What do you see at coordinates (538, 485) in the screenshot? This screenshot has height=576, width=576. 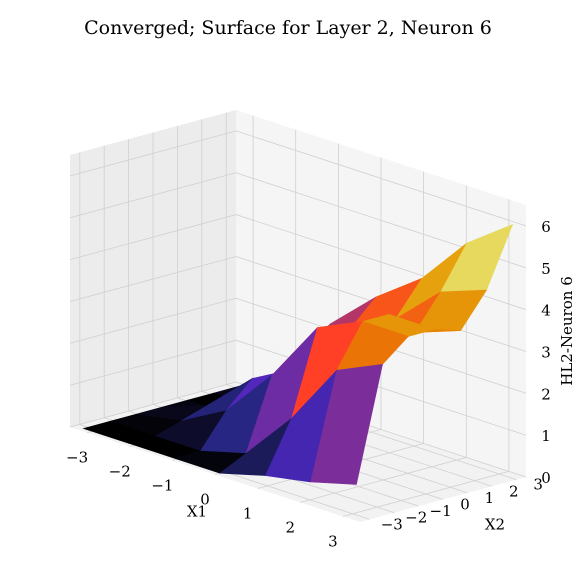 I see `y-tick-label: 3` at bounding box center [538, 485].